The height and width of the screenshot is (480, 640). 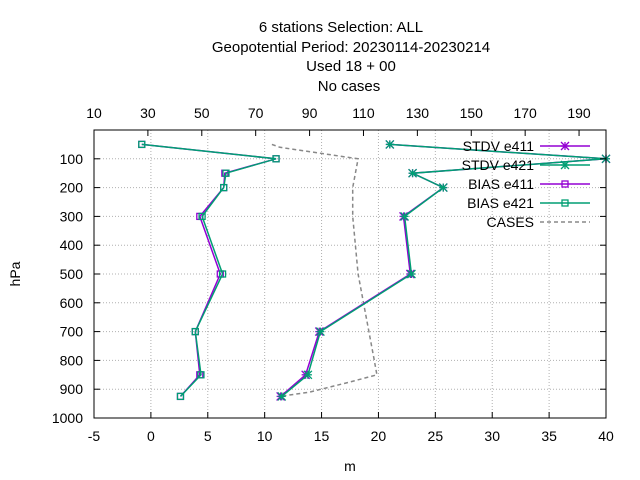 What do you see at coordinates (72, 159) in the screenshot?
I see `y-tick-label: 100` at bounding box center [72, 159].